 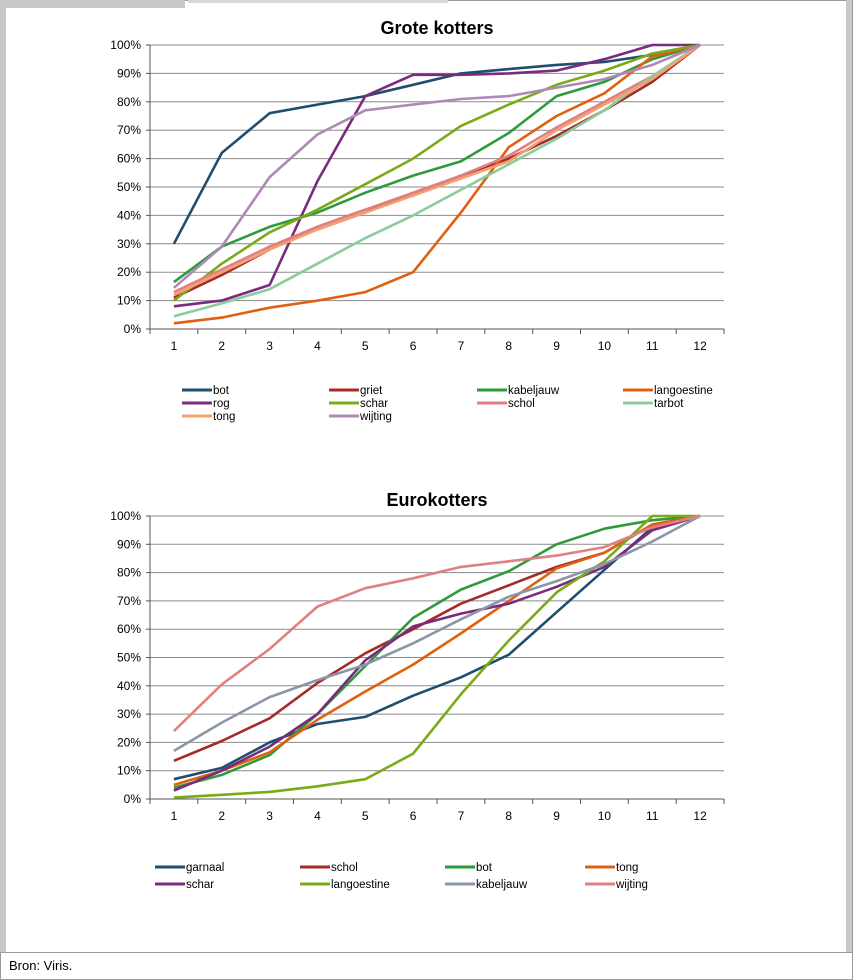 I want to click on top-bar-secondary, so click(x=318, y=1).